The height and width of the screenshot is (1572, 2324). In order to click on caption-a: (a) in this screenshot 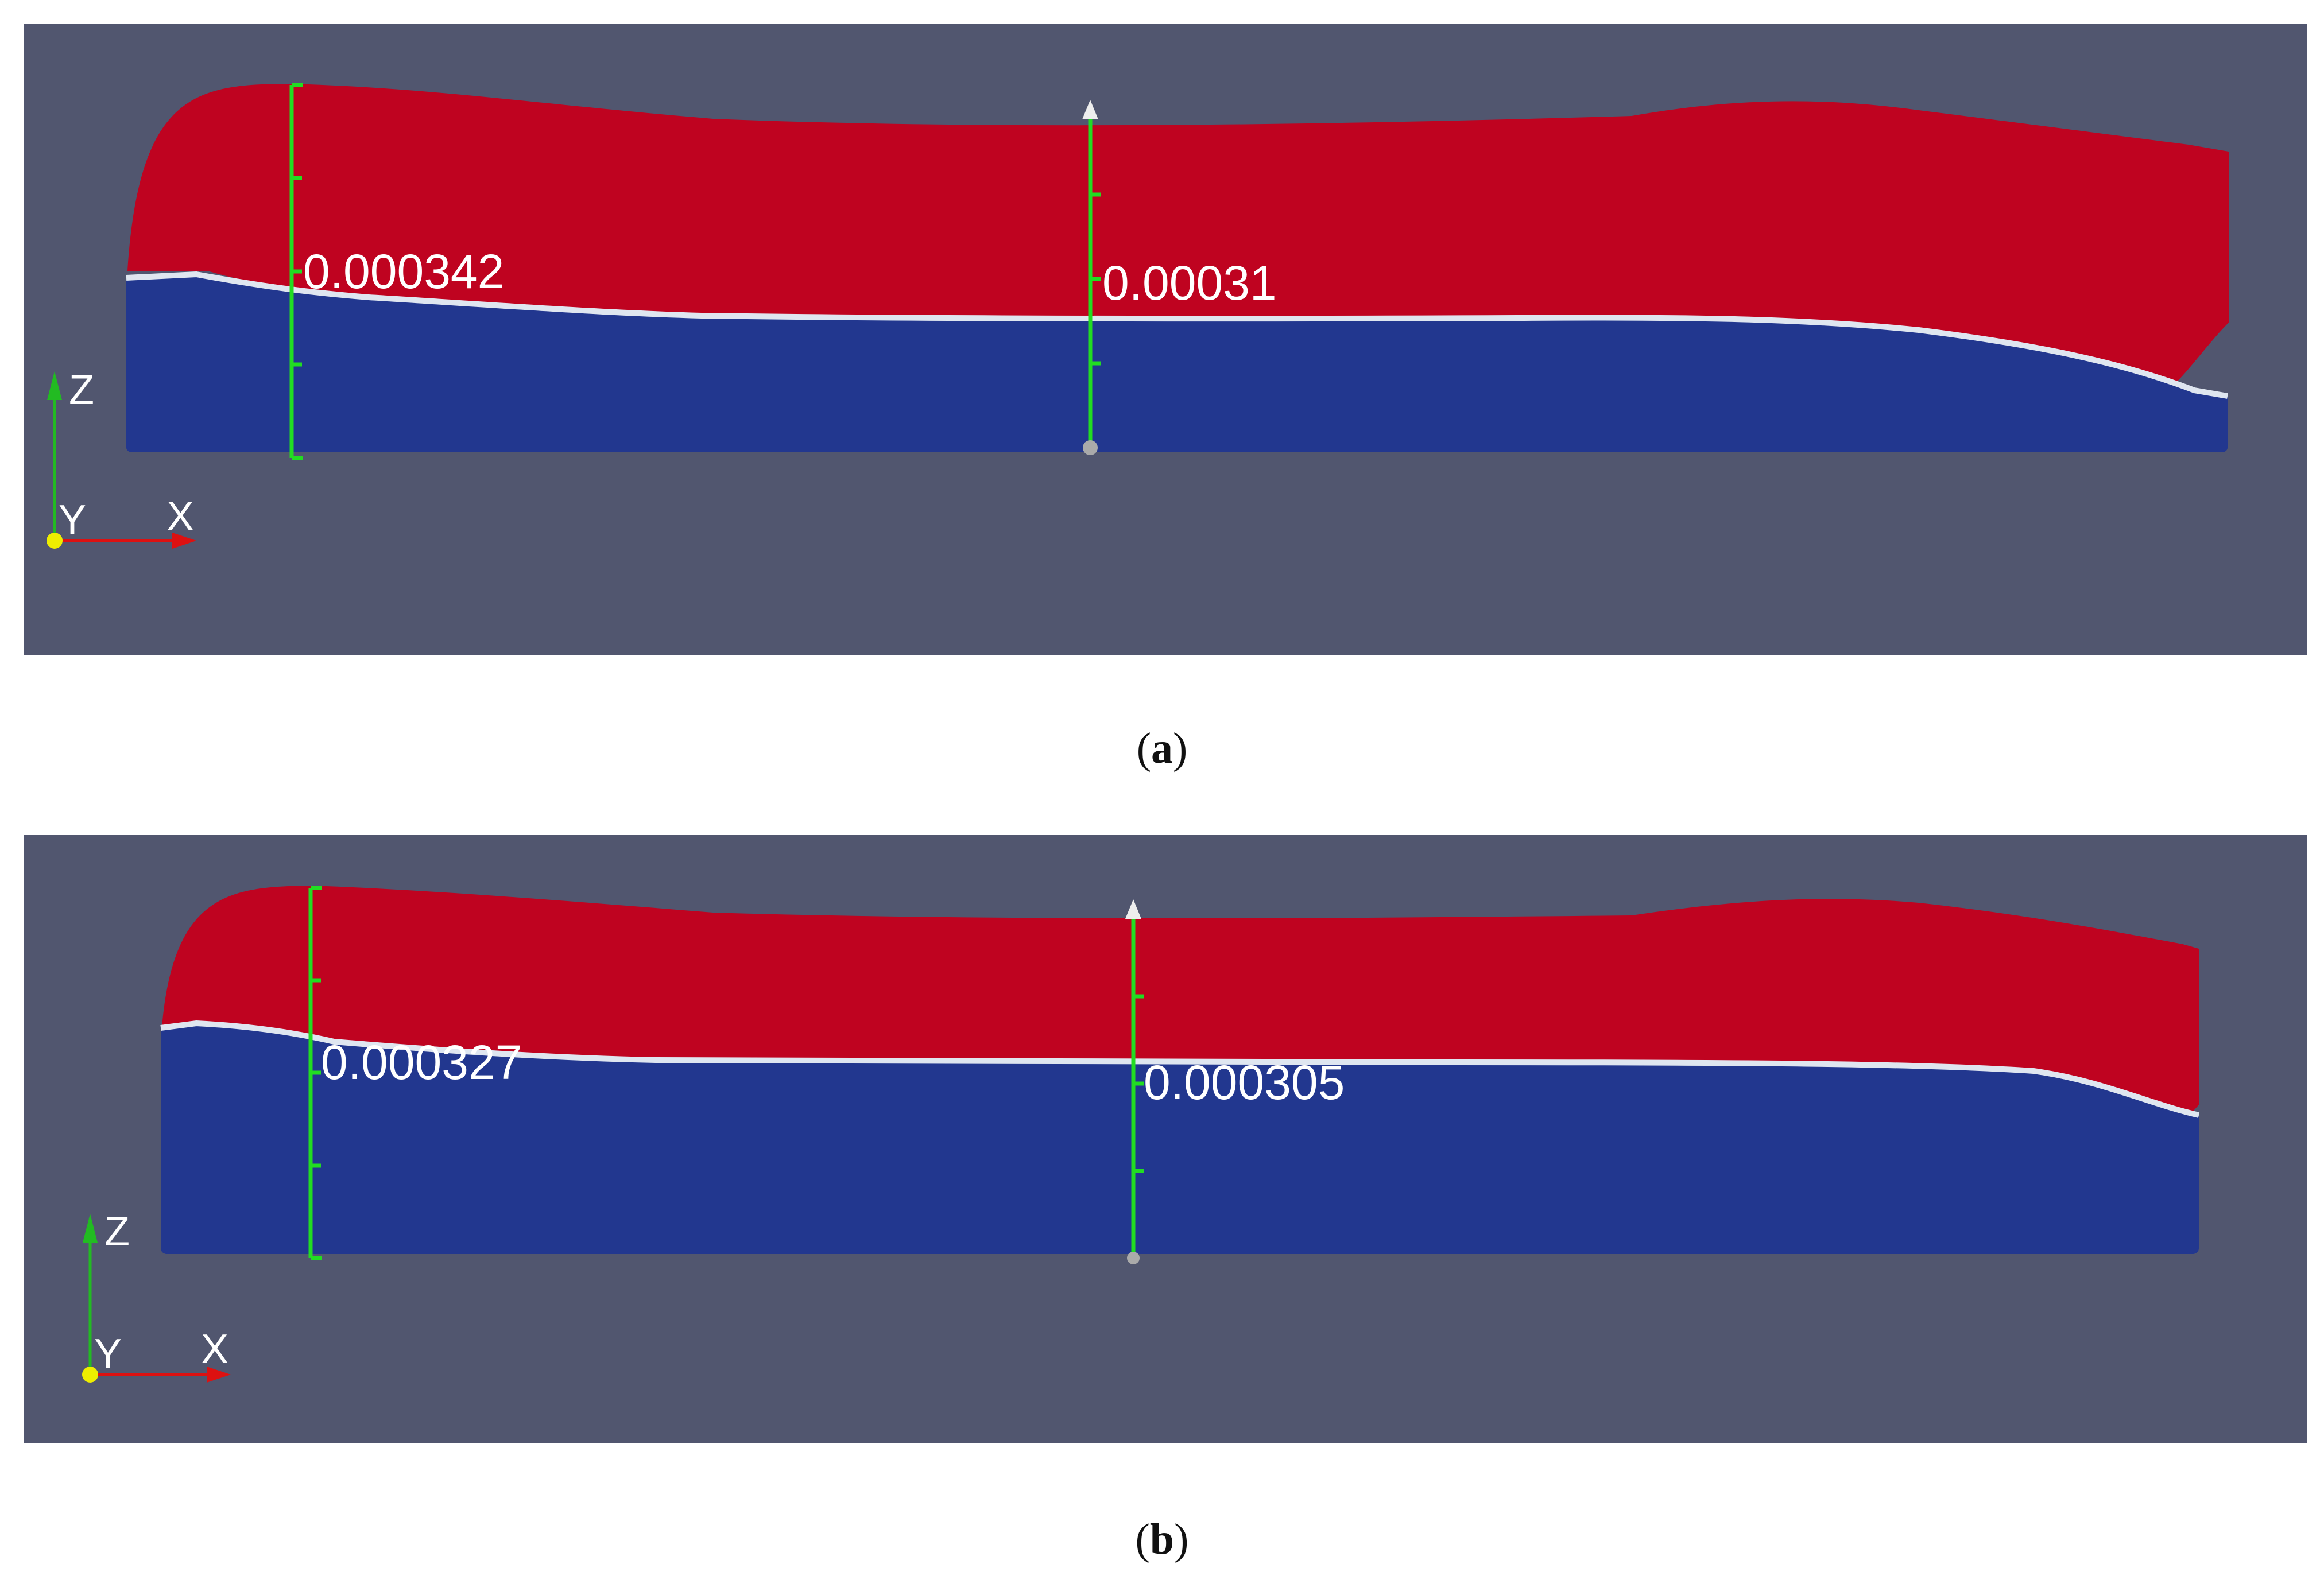, I will do `click(1162, 748)`.